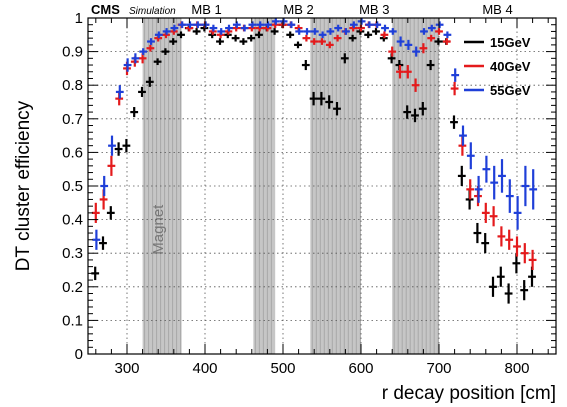  I want to click on legend-item: 55GeV, so click(497, 90).